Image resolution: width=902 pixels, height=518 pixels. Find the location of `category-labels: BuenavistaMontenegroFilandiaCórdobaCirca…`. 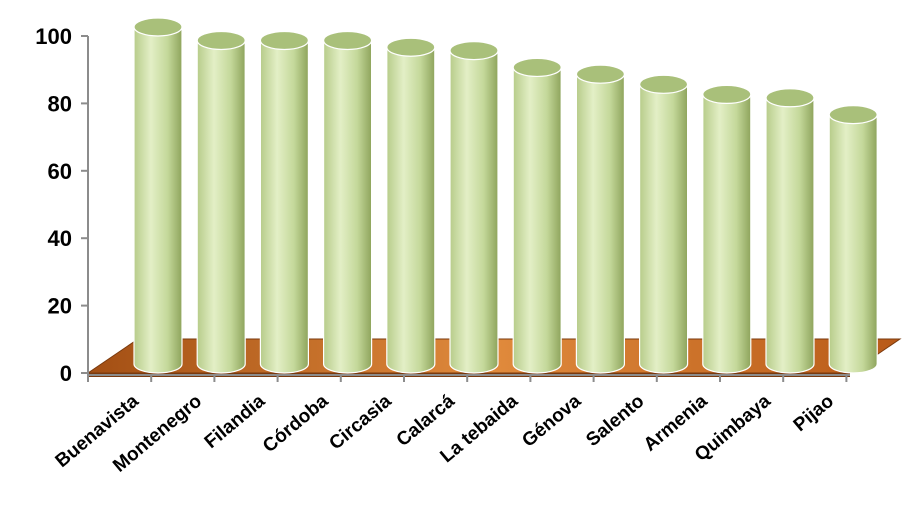

category-labels: BuenavistaMontenegroFilandiaCórdobaCirca… is located at coordinates (445, 433).